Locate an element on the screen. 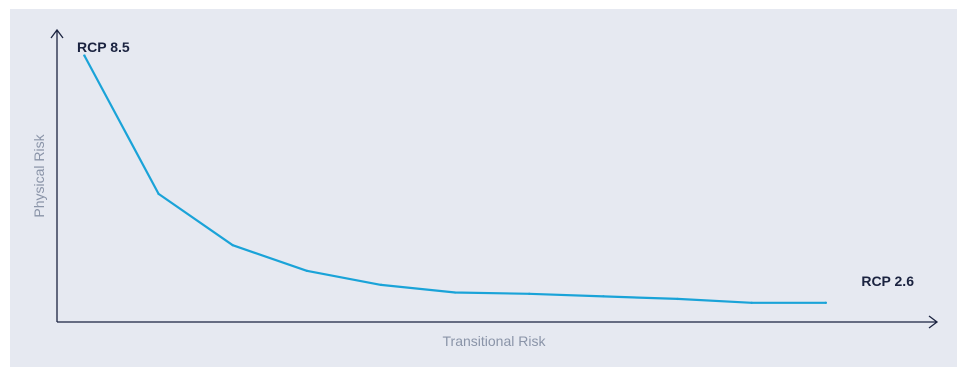 The width and height of the screenshot is (957, 367). start-label-rcp85: RCP 8.5 is located at coordinates (103, 47).